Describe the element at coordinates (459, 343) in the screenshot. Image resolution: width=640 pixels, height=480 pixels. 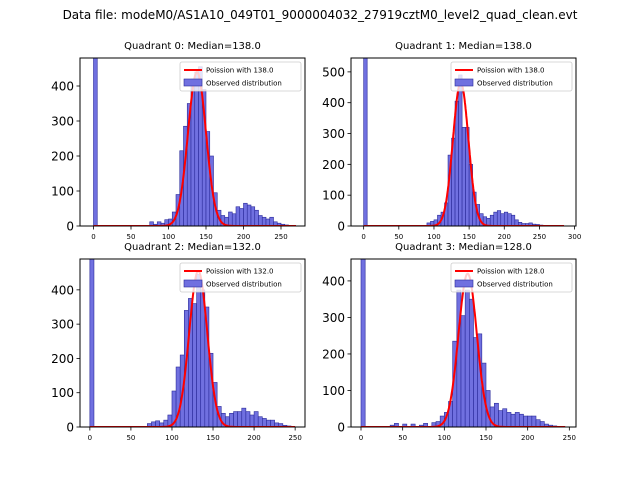
I see `quadrant-3-bars` at that location.